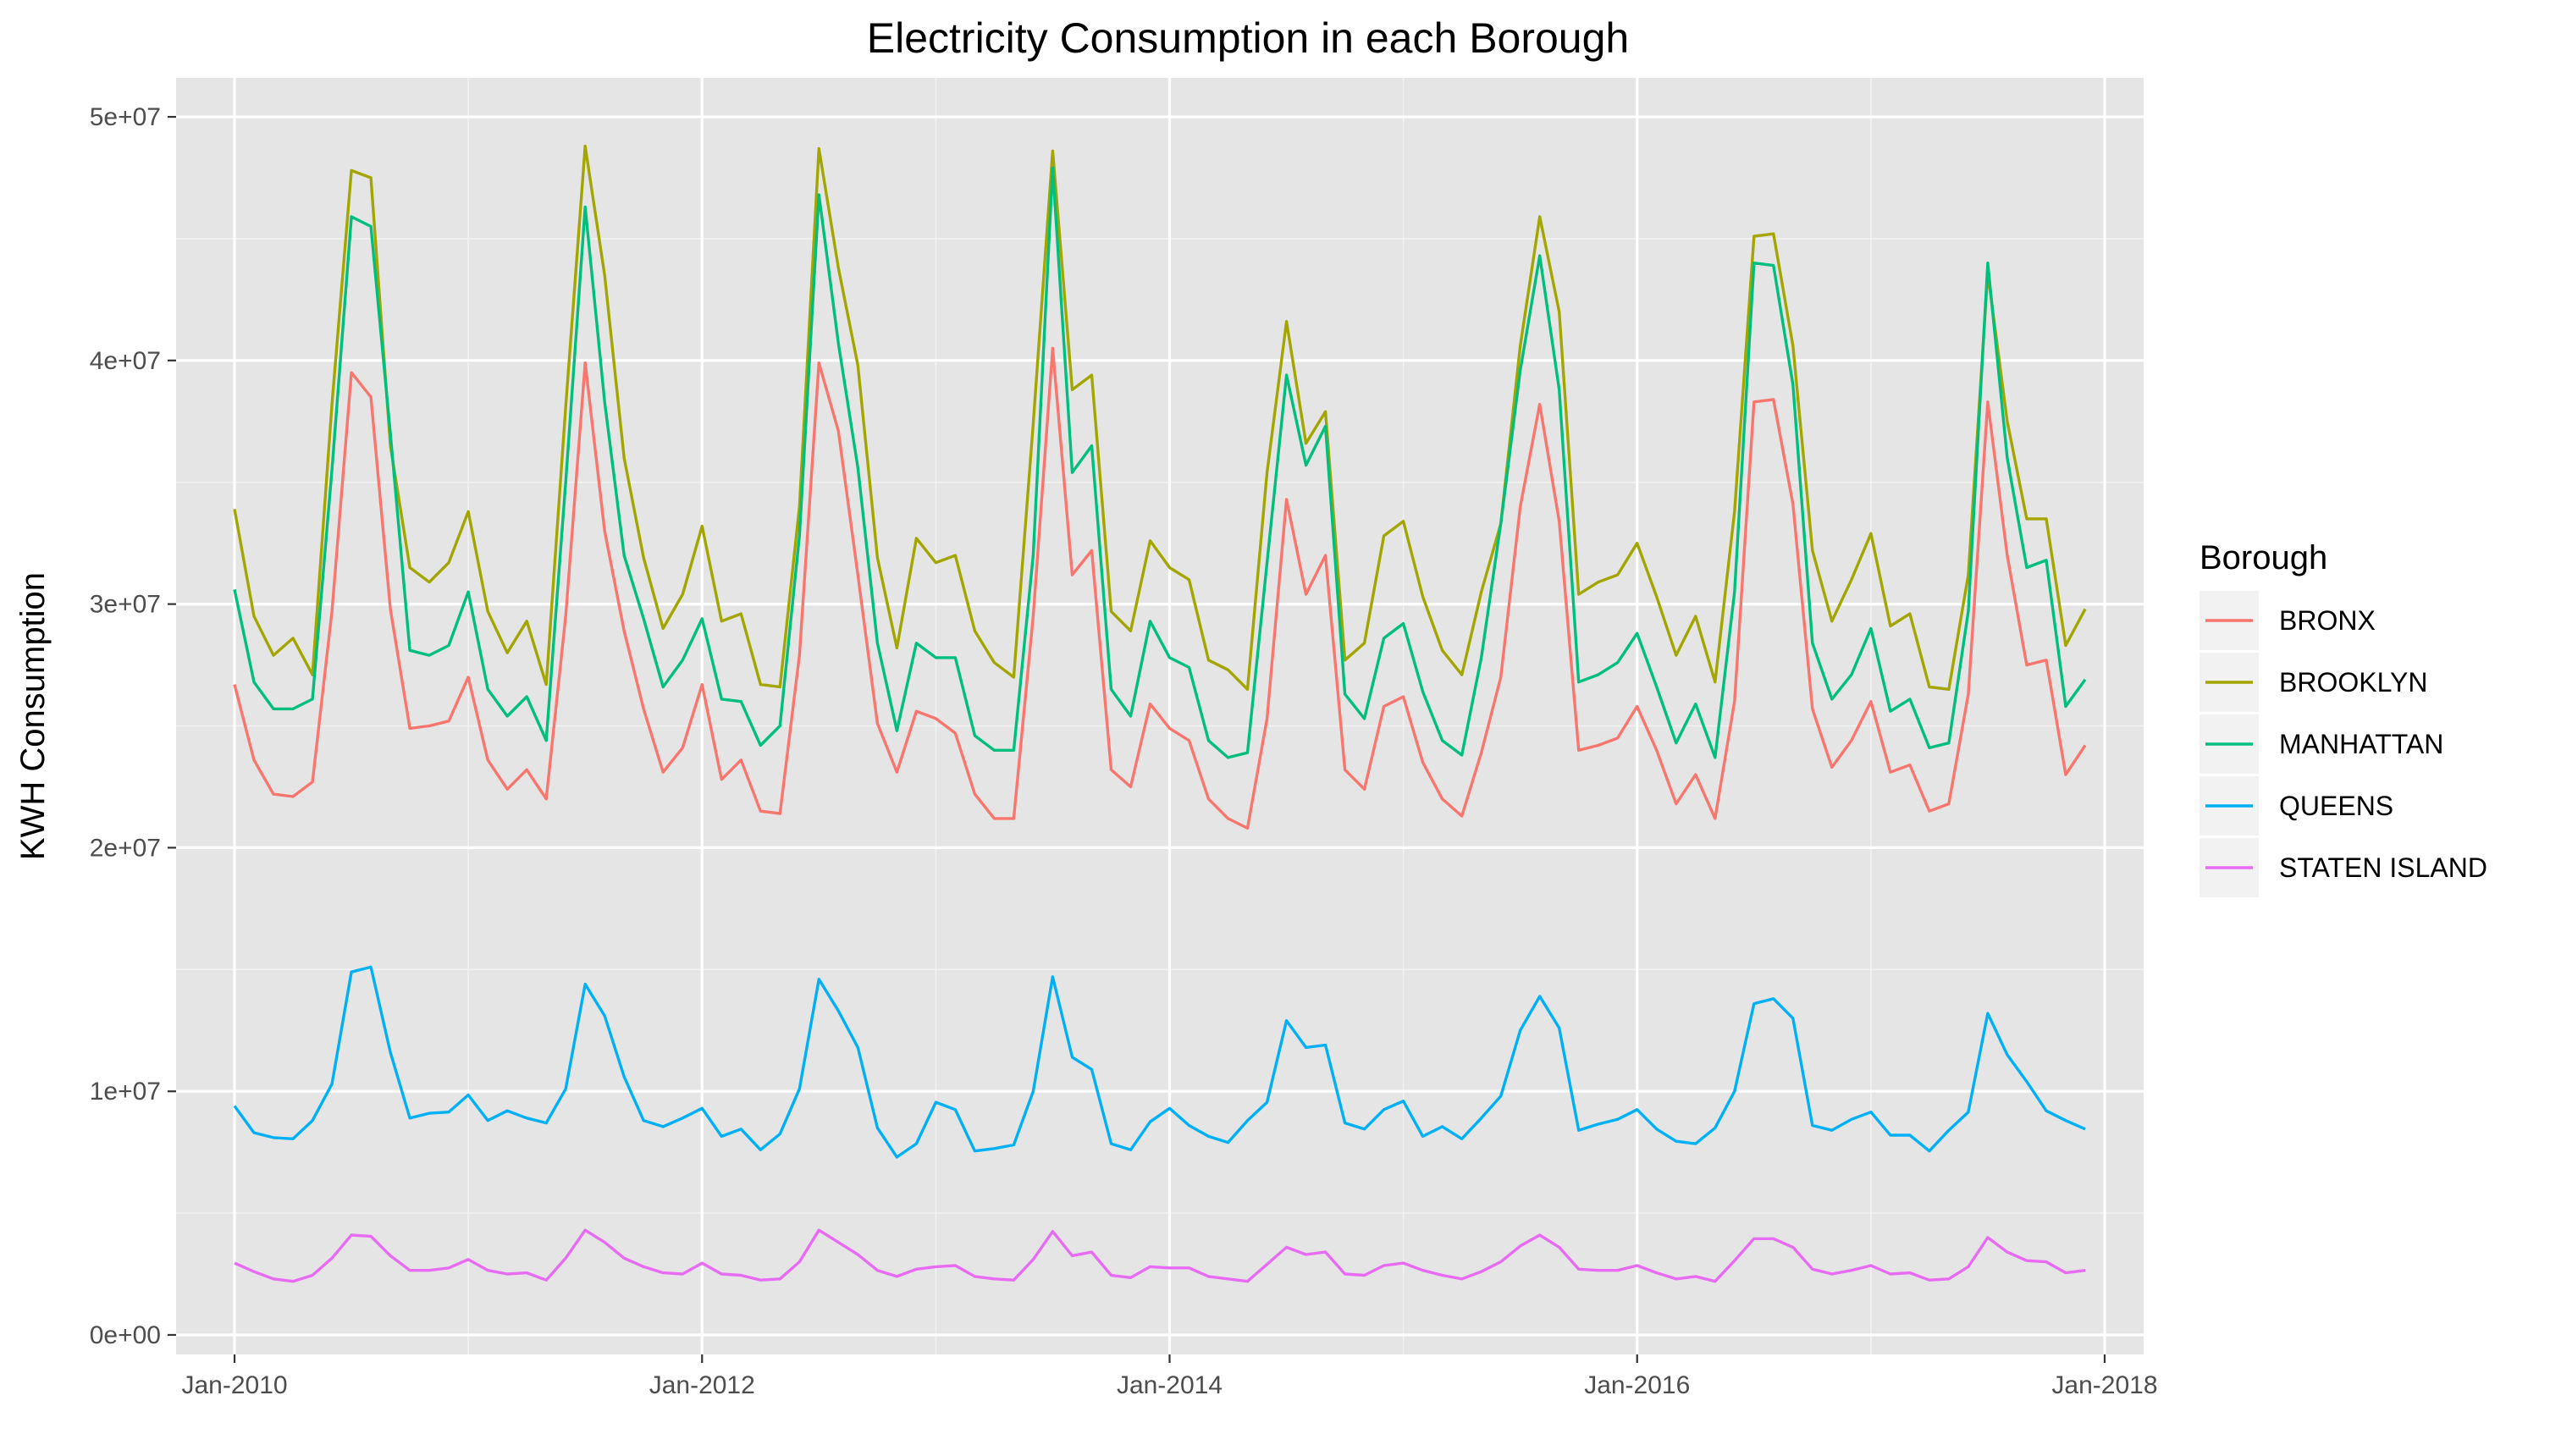 Image resolution: width=2550 pixels, height=1456 pixels. What do you see at coordinates (1160, 1255) in the screenshot?
I see `series-line-staten-island` at bounding box center [1160, 1255].